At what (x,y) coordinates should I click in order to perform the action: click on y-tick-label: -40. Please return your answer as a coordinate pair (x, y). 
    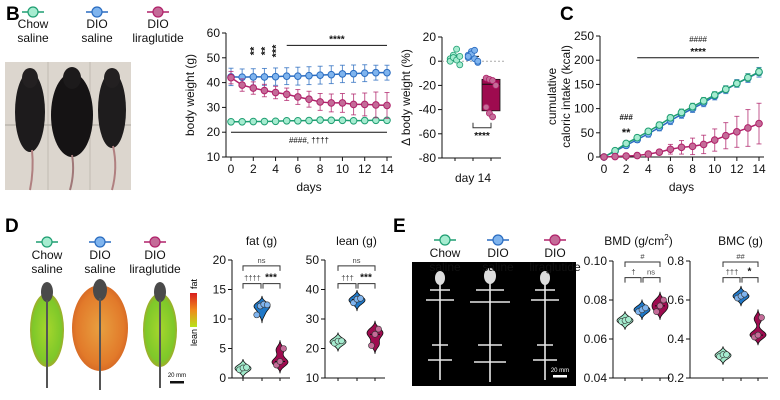
    Looking at the image, I should click on (428, 110).